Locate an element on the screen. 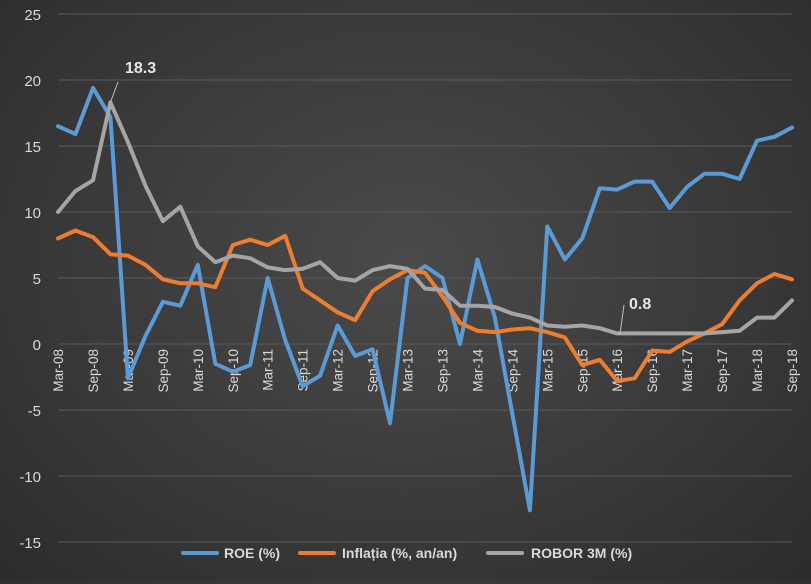 The width and height of the screenshot is (811, 584). x-tick-label: Sep-14 is located at coordinates (512, 371).